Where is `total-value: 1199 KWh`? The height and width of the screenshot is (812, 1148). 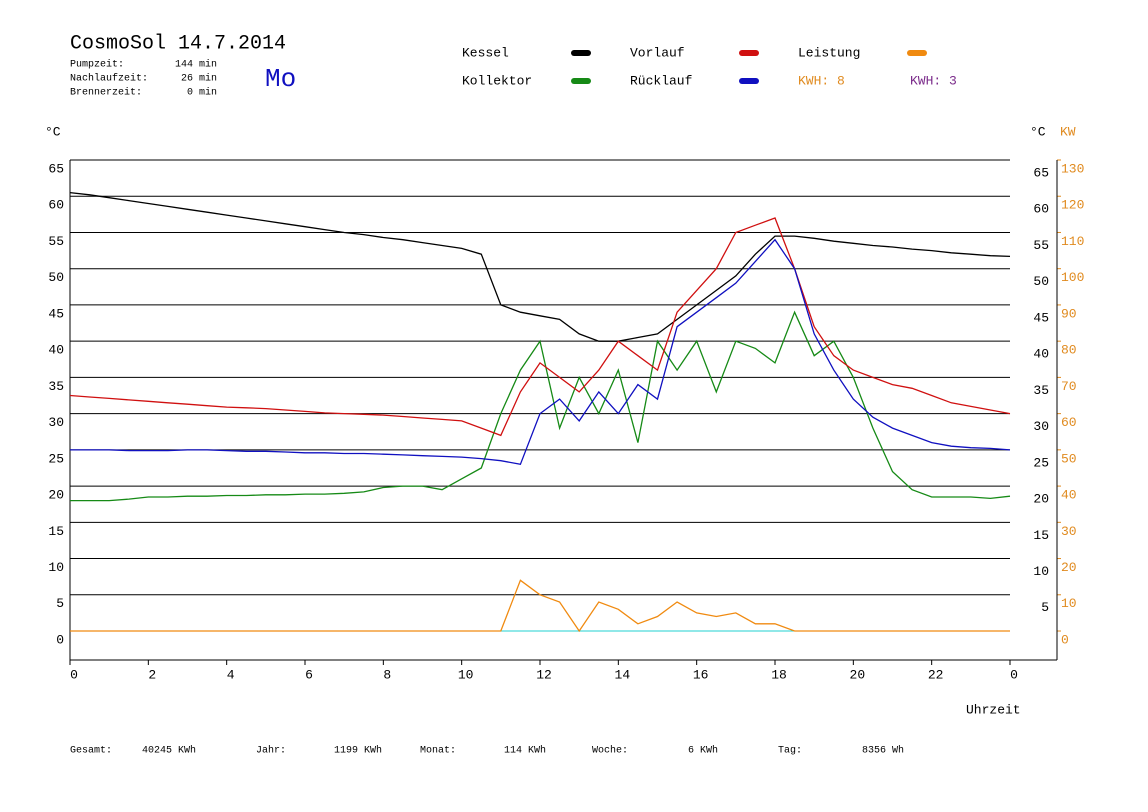 total-value: 1199 KWh is located at coordinates (358, 751).